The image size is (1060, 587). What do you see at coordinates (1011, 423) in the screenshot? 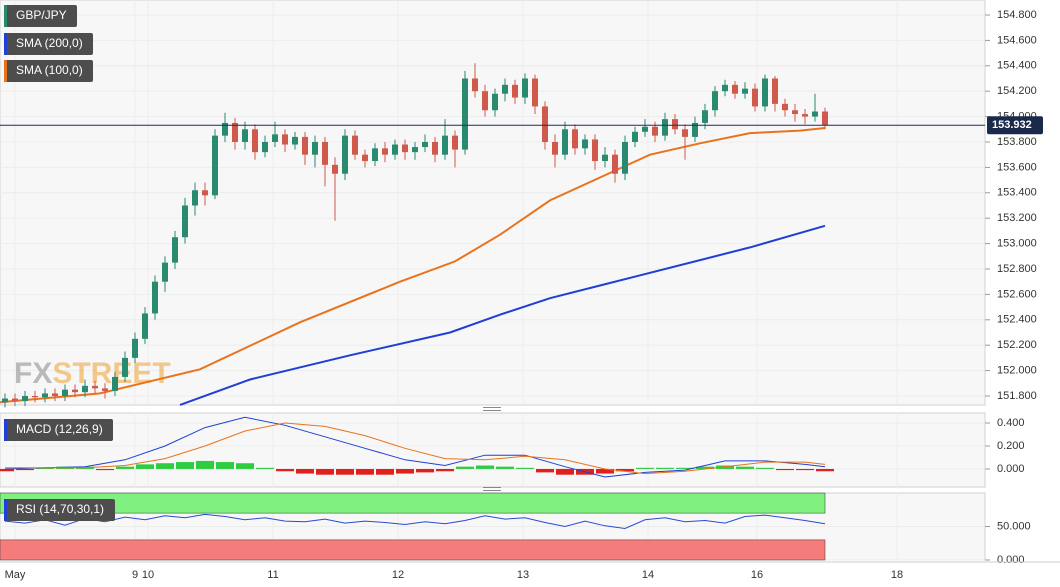
I see `y-tick-label: 0.400` at bounding box center [1011, 423].